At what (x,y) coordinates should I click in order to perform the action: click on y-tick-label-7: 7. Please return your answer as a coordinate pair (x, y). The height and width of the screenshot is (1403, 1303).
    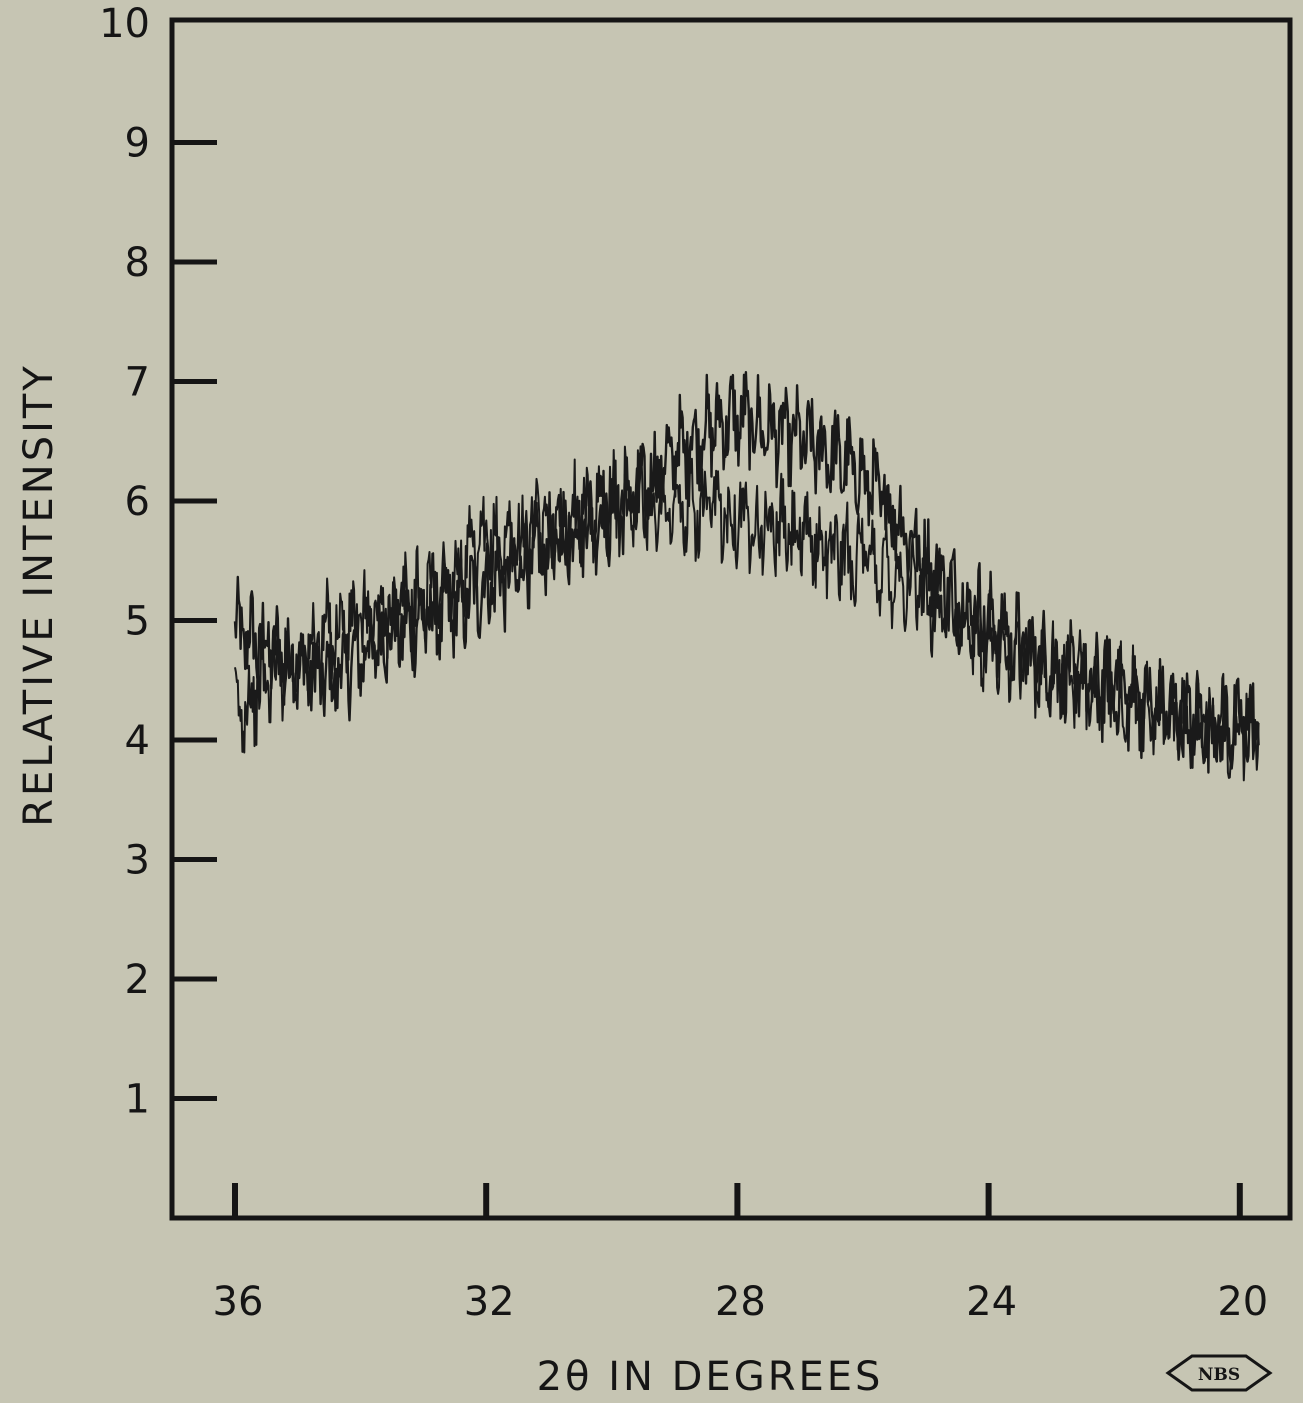
    Looking at the image, I should click on (137, 383).